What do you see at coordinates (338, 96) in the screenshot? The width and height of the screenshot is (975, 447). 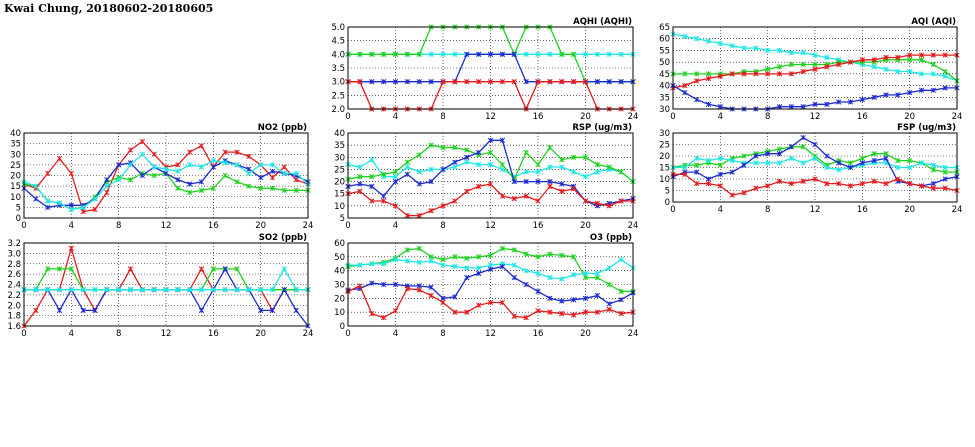 I see `y-tick-label: 2.5` at bounding box center [338, 96].